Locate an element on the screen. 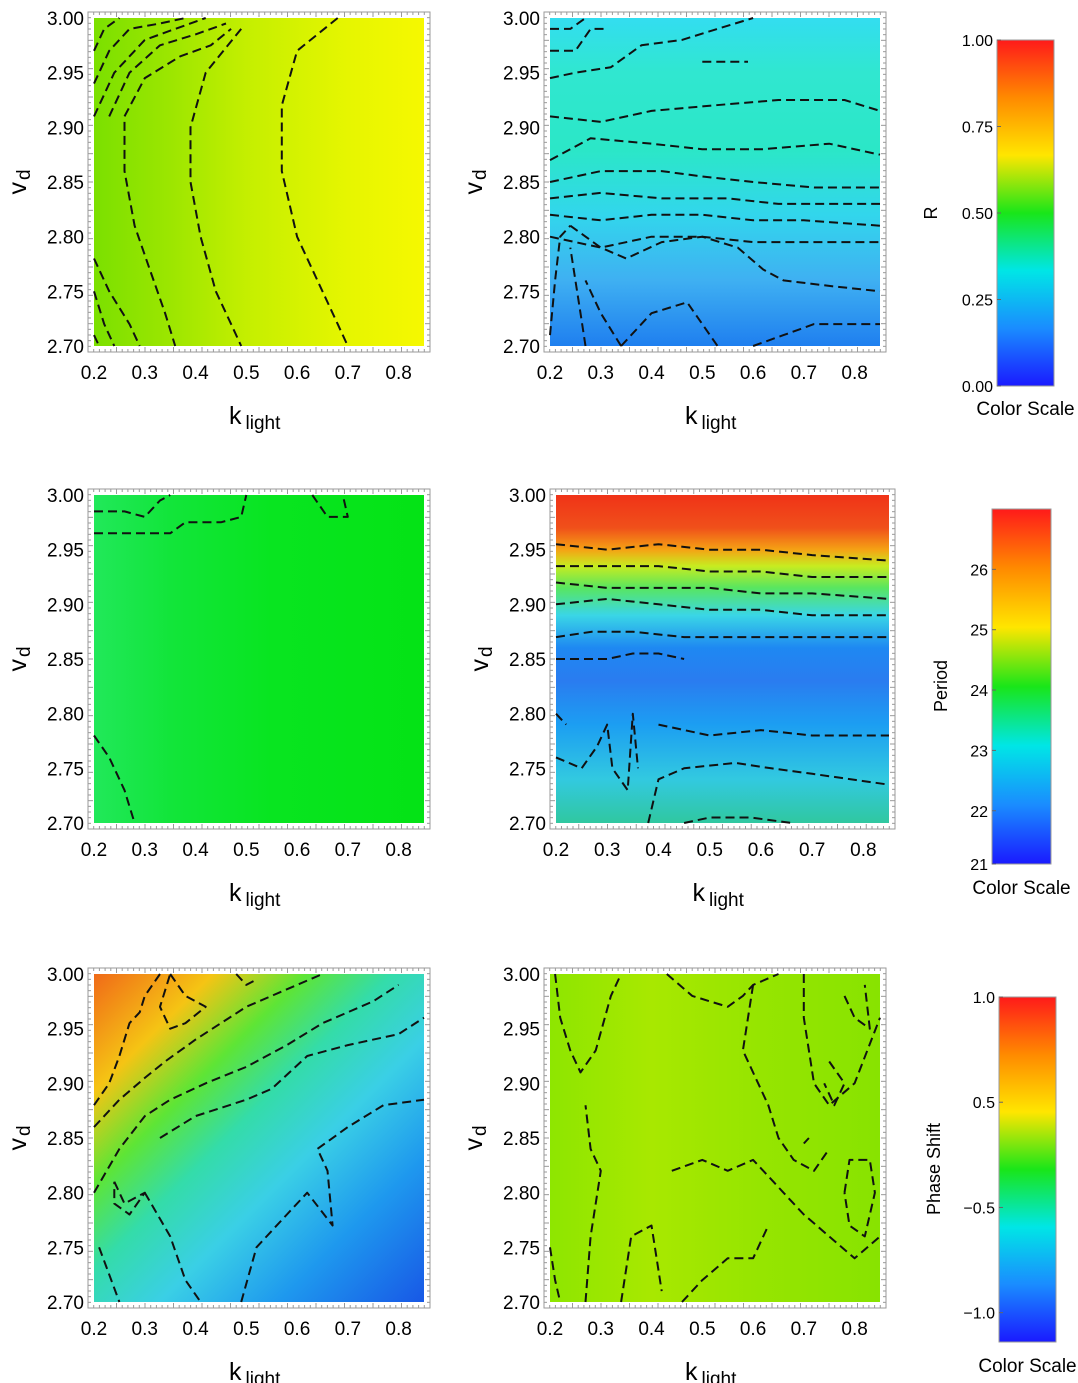  x-tick-label: 0.8 is located at coordinates (398, 373).